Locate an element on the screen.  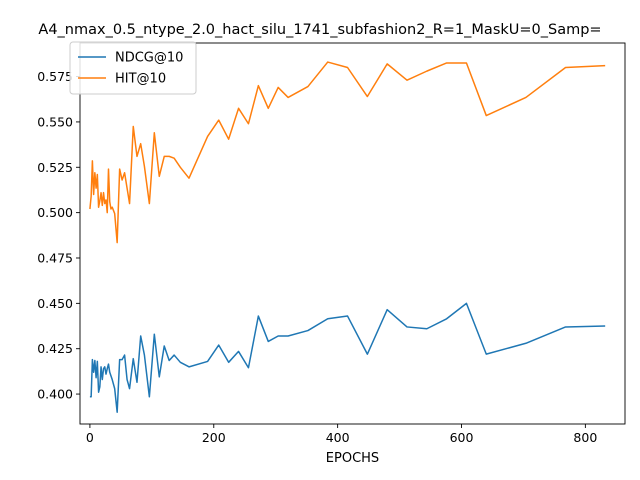
x-tick-label: 600 is located at coordinates (462, 437).